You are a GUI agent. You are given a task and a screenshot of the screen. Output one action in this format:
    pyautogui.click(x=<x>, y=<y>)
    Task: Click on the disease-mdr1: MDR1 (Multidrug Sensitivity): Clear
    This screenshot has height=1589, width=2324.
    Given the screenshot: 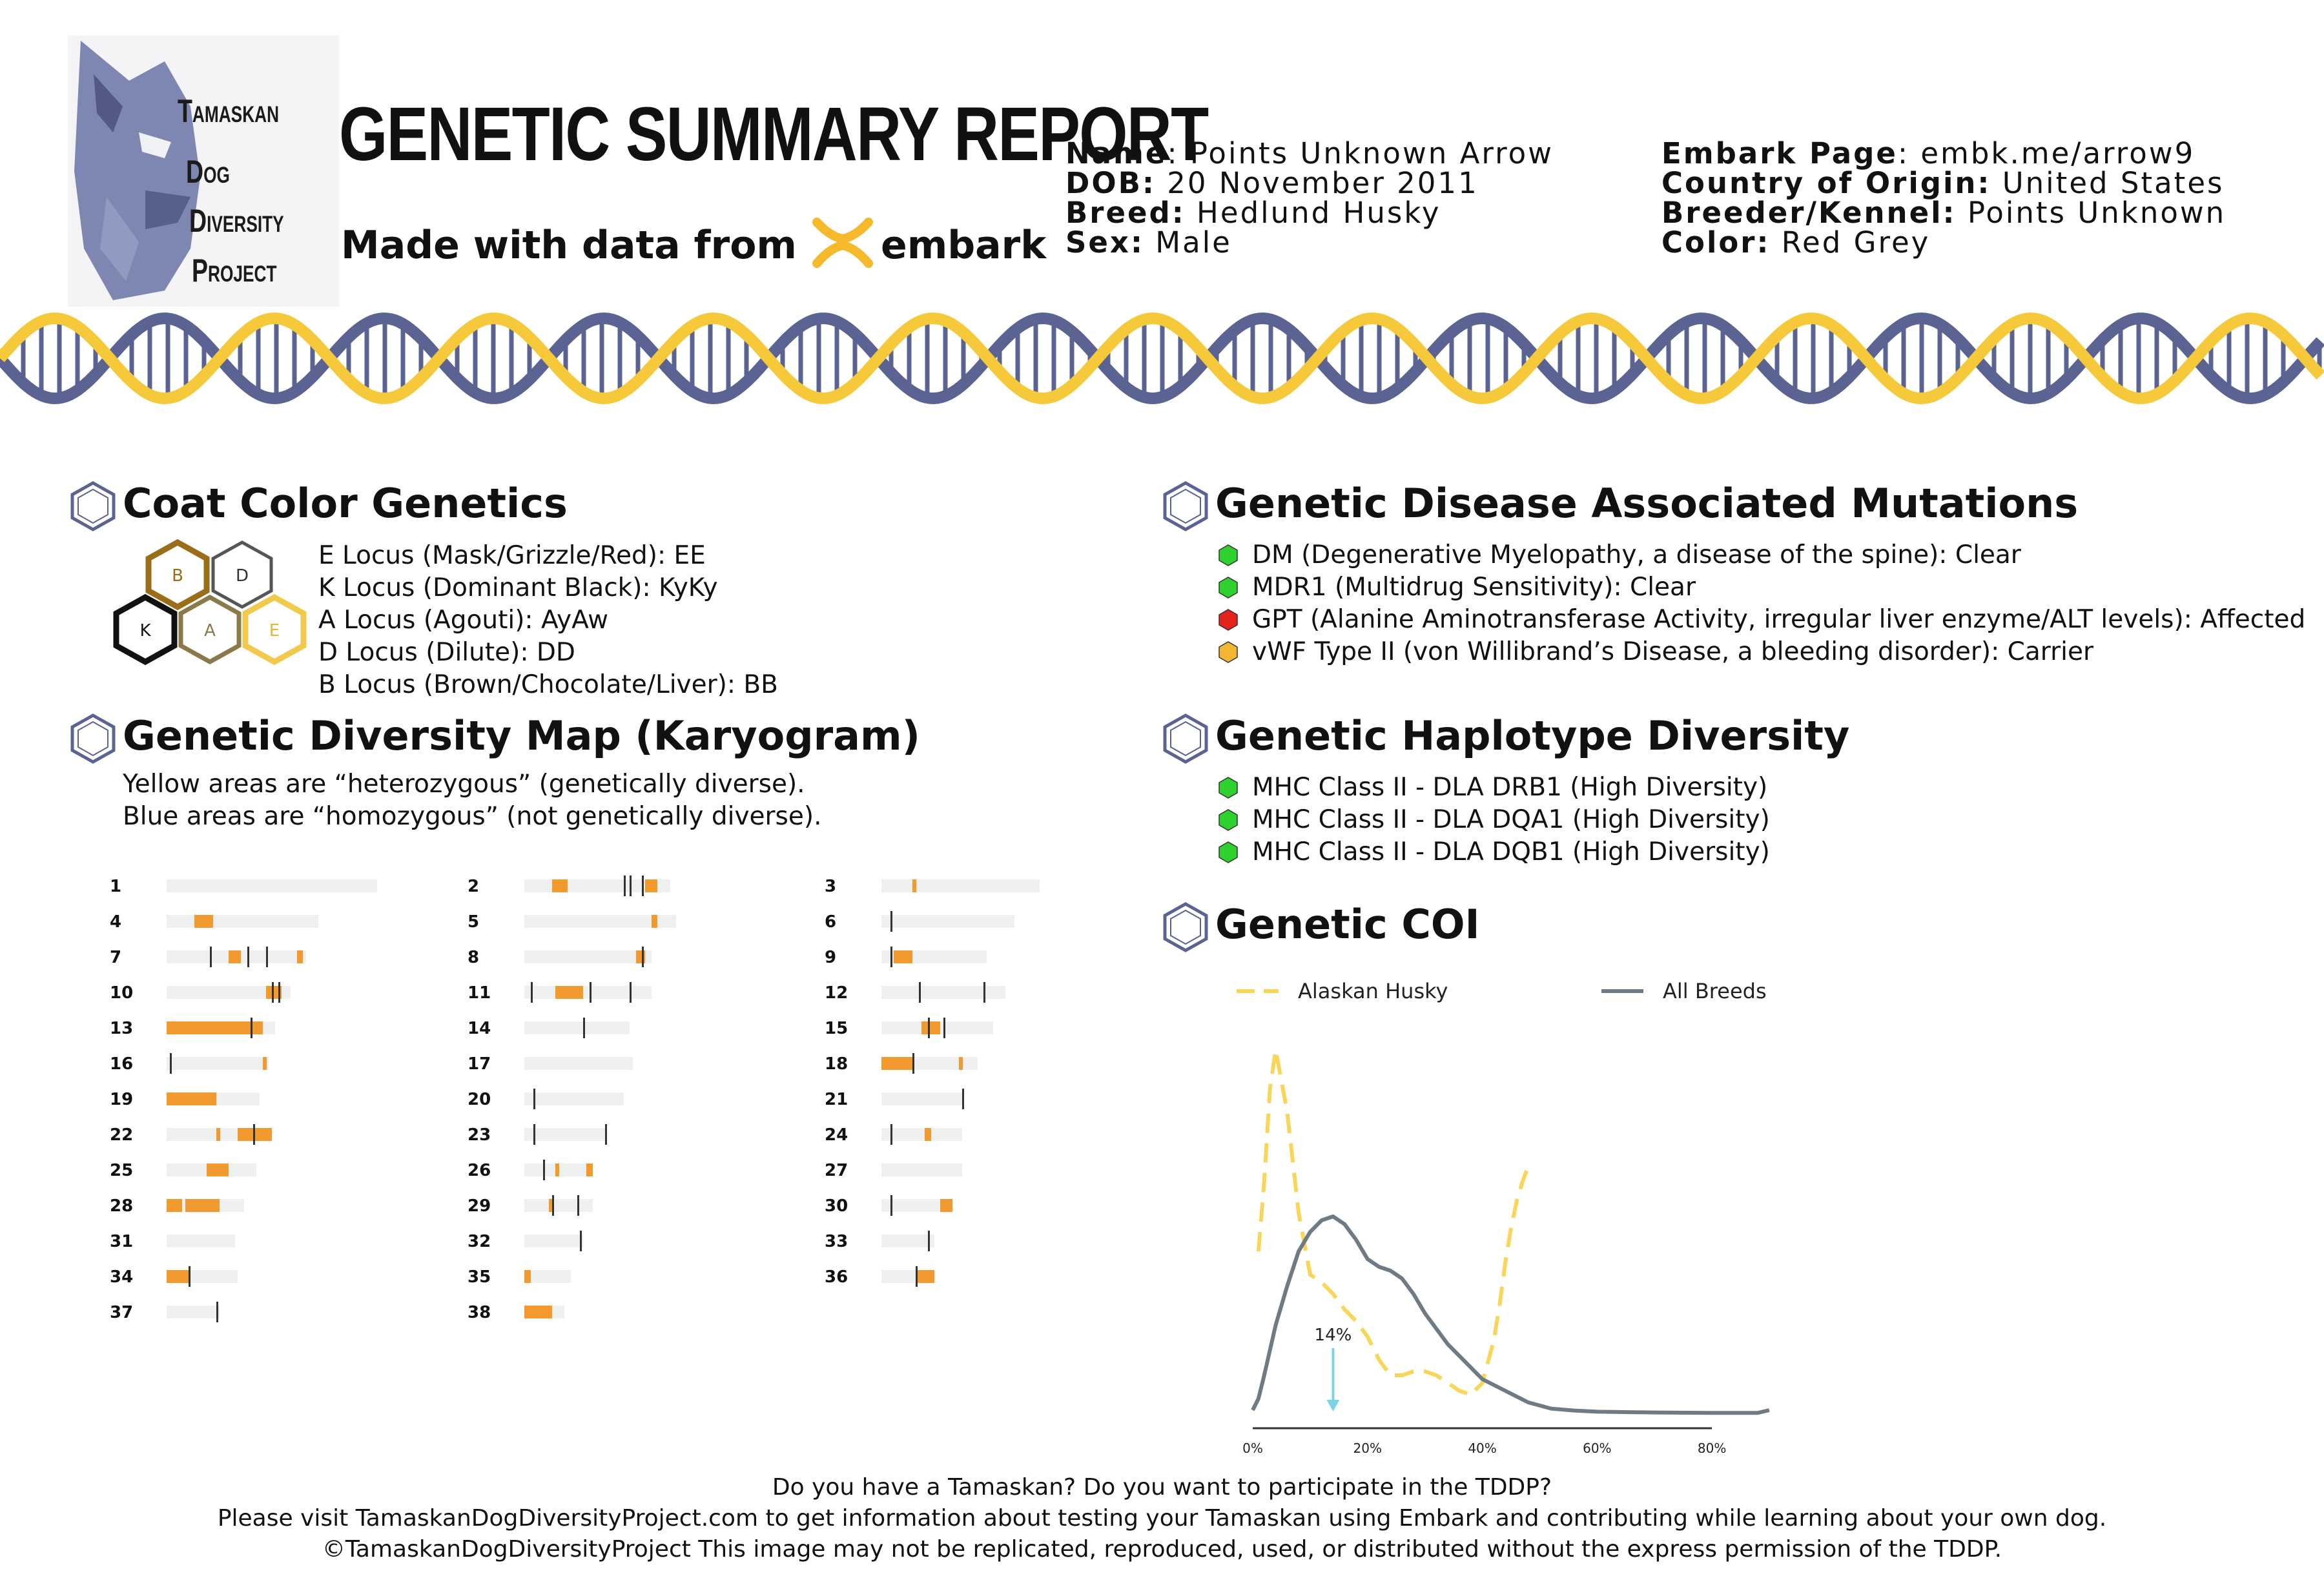 What is the action you would take?
    pyautogui.click(x=1474, y=588)
    